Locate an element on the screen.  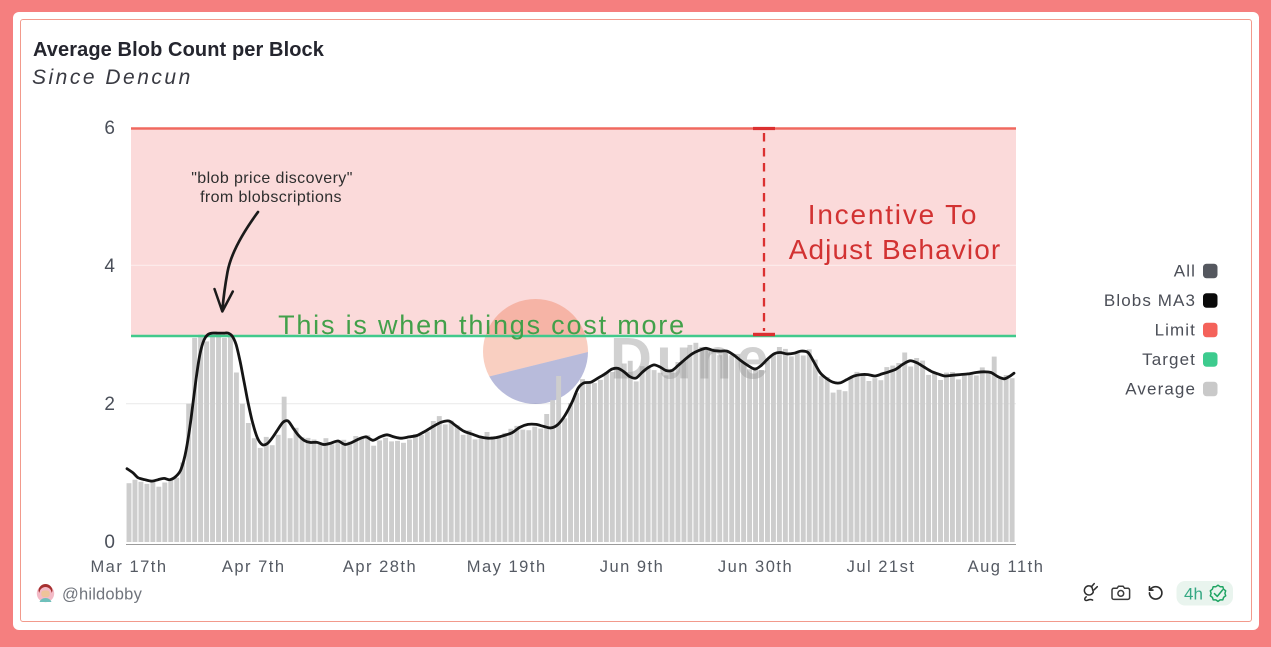
svg-text: from blobscriptions is located at coordinates (271, 197).